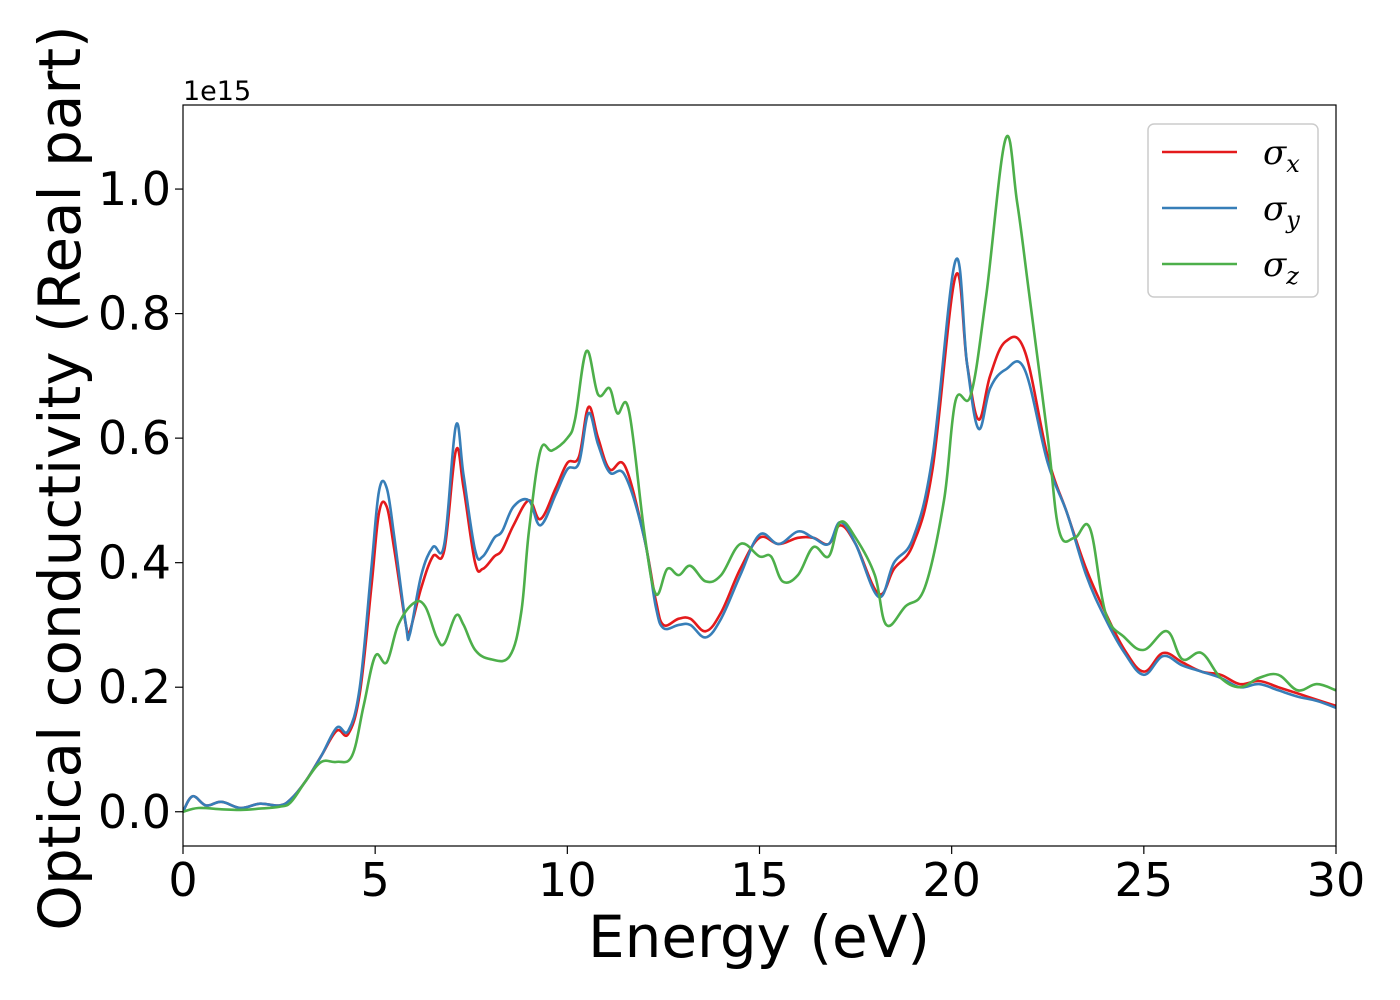 The width and height of the screenshot is (1400, 1000). I want to click on y-axis-title: Optical conductivity (Real part), so click(60, 477).